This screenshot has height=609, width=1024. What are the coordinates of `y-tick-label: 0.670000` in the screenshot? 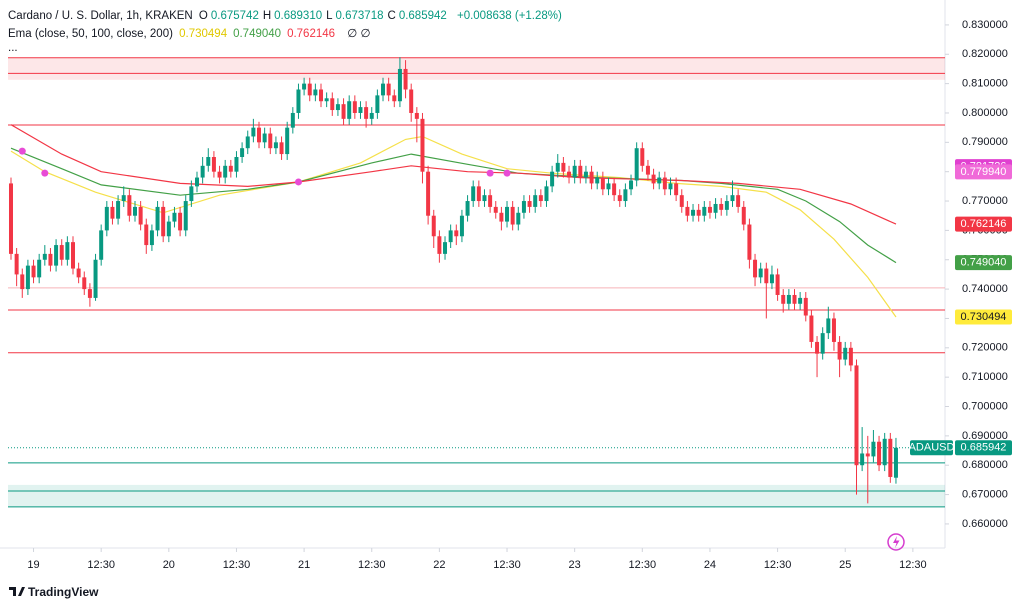 It's located at (985, 494).